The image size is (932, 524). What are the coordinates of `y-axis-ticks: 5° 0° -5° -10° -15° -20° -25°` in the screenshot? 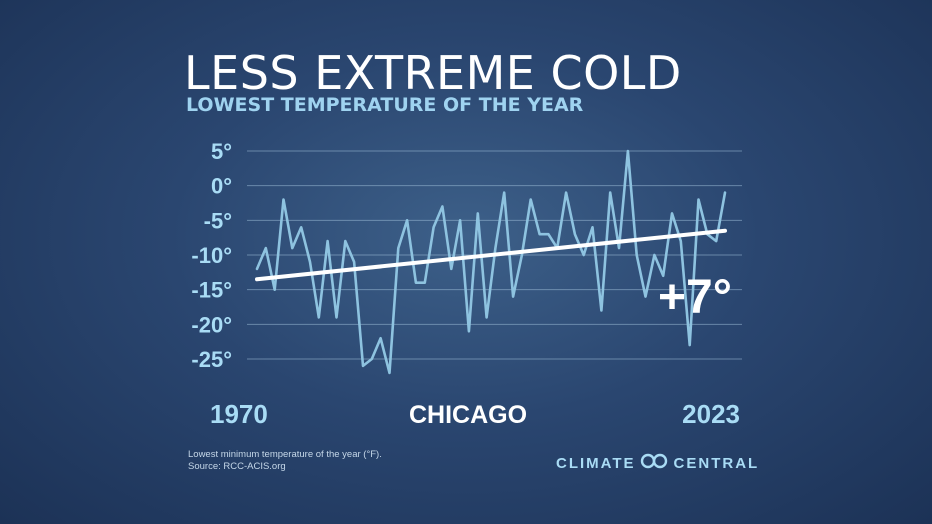 It's located at (211, 255).